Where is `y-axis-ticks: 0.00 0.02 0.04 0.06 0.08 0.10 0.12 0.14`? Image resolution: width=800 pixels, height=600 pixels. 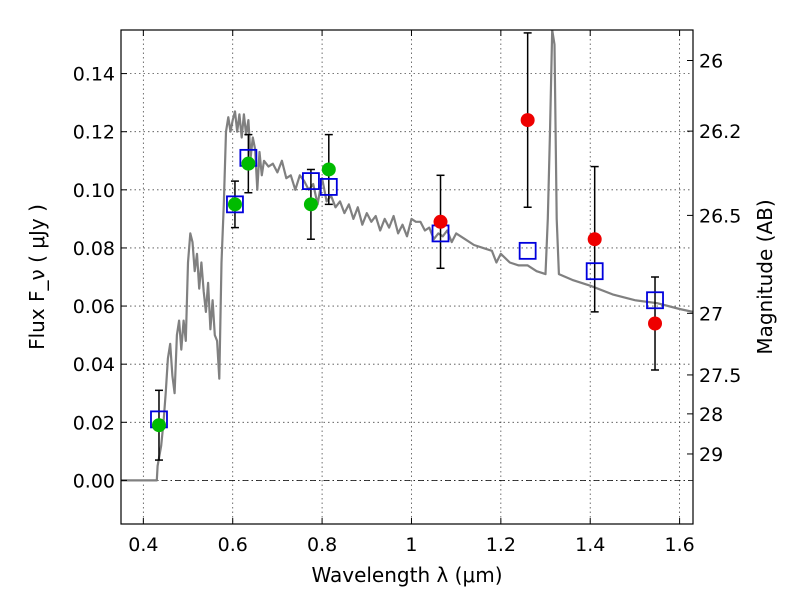 y-axis-ticks: 0.00 0.02 0.04 0.06 0.08 0.10 0.12 0.14 is located at coordinates (100, 278).